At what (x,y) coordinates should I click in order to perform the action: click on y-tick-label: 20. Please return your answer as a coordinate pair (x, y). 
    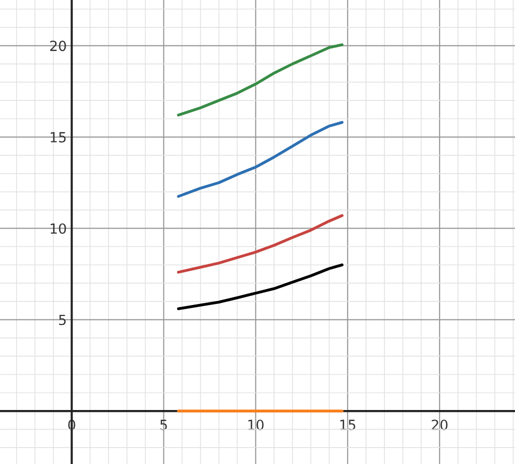
    Looking at the image, I should click on (58, 46).